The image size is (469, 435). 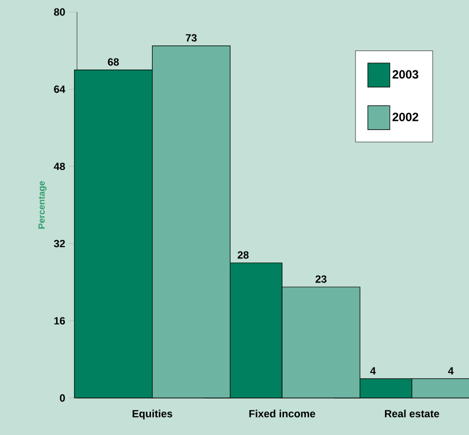 What do you see at coordinates (59, 166) in the screenshot?
I see `y-tick-label: 48` at bounding box center [59, 166].